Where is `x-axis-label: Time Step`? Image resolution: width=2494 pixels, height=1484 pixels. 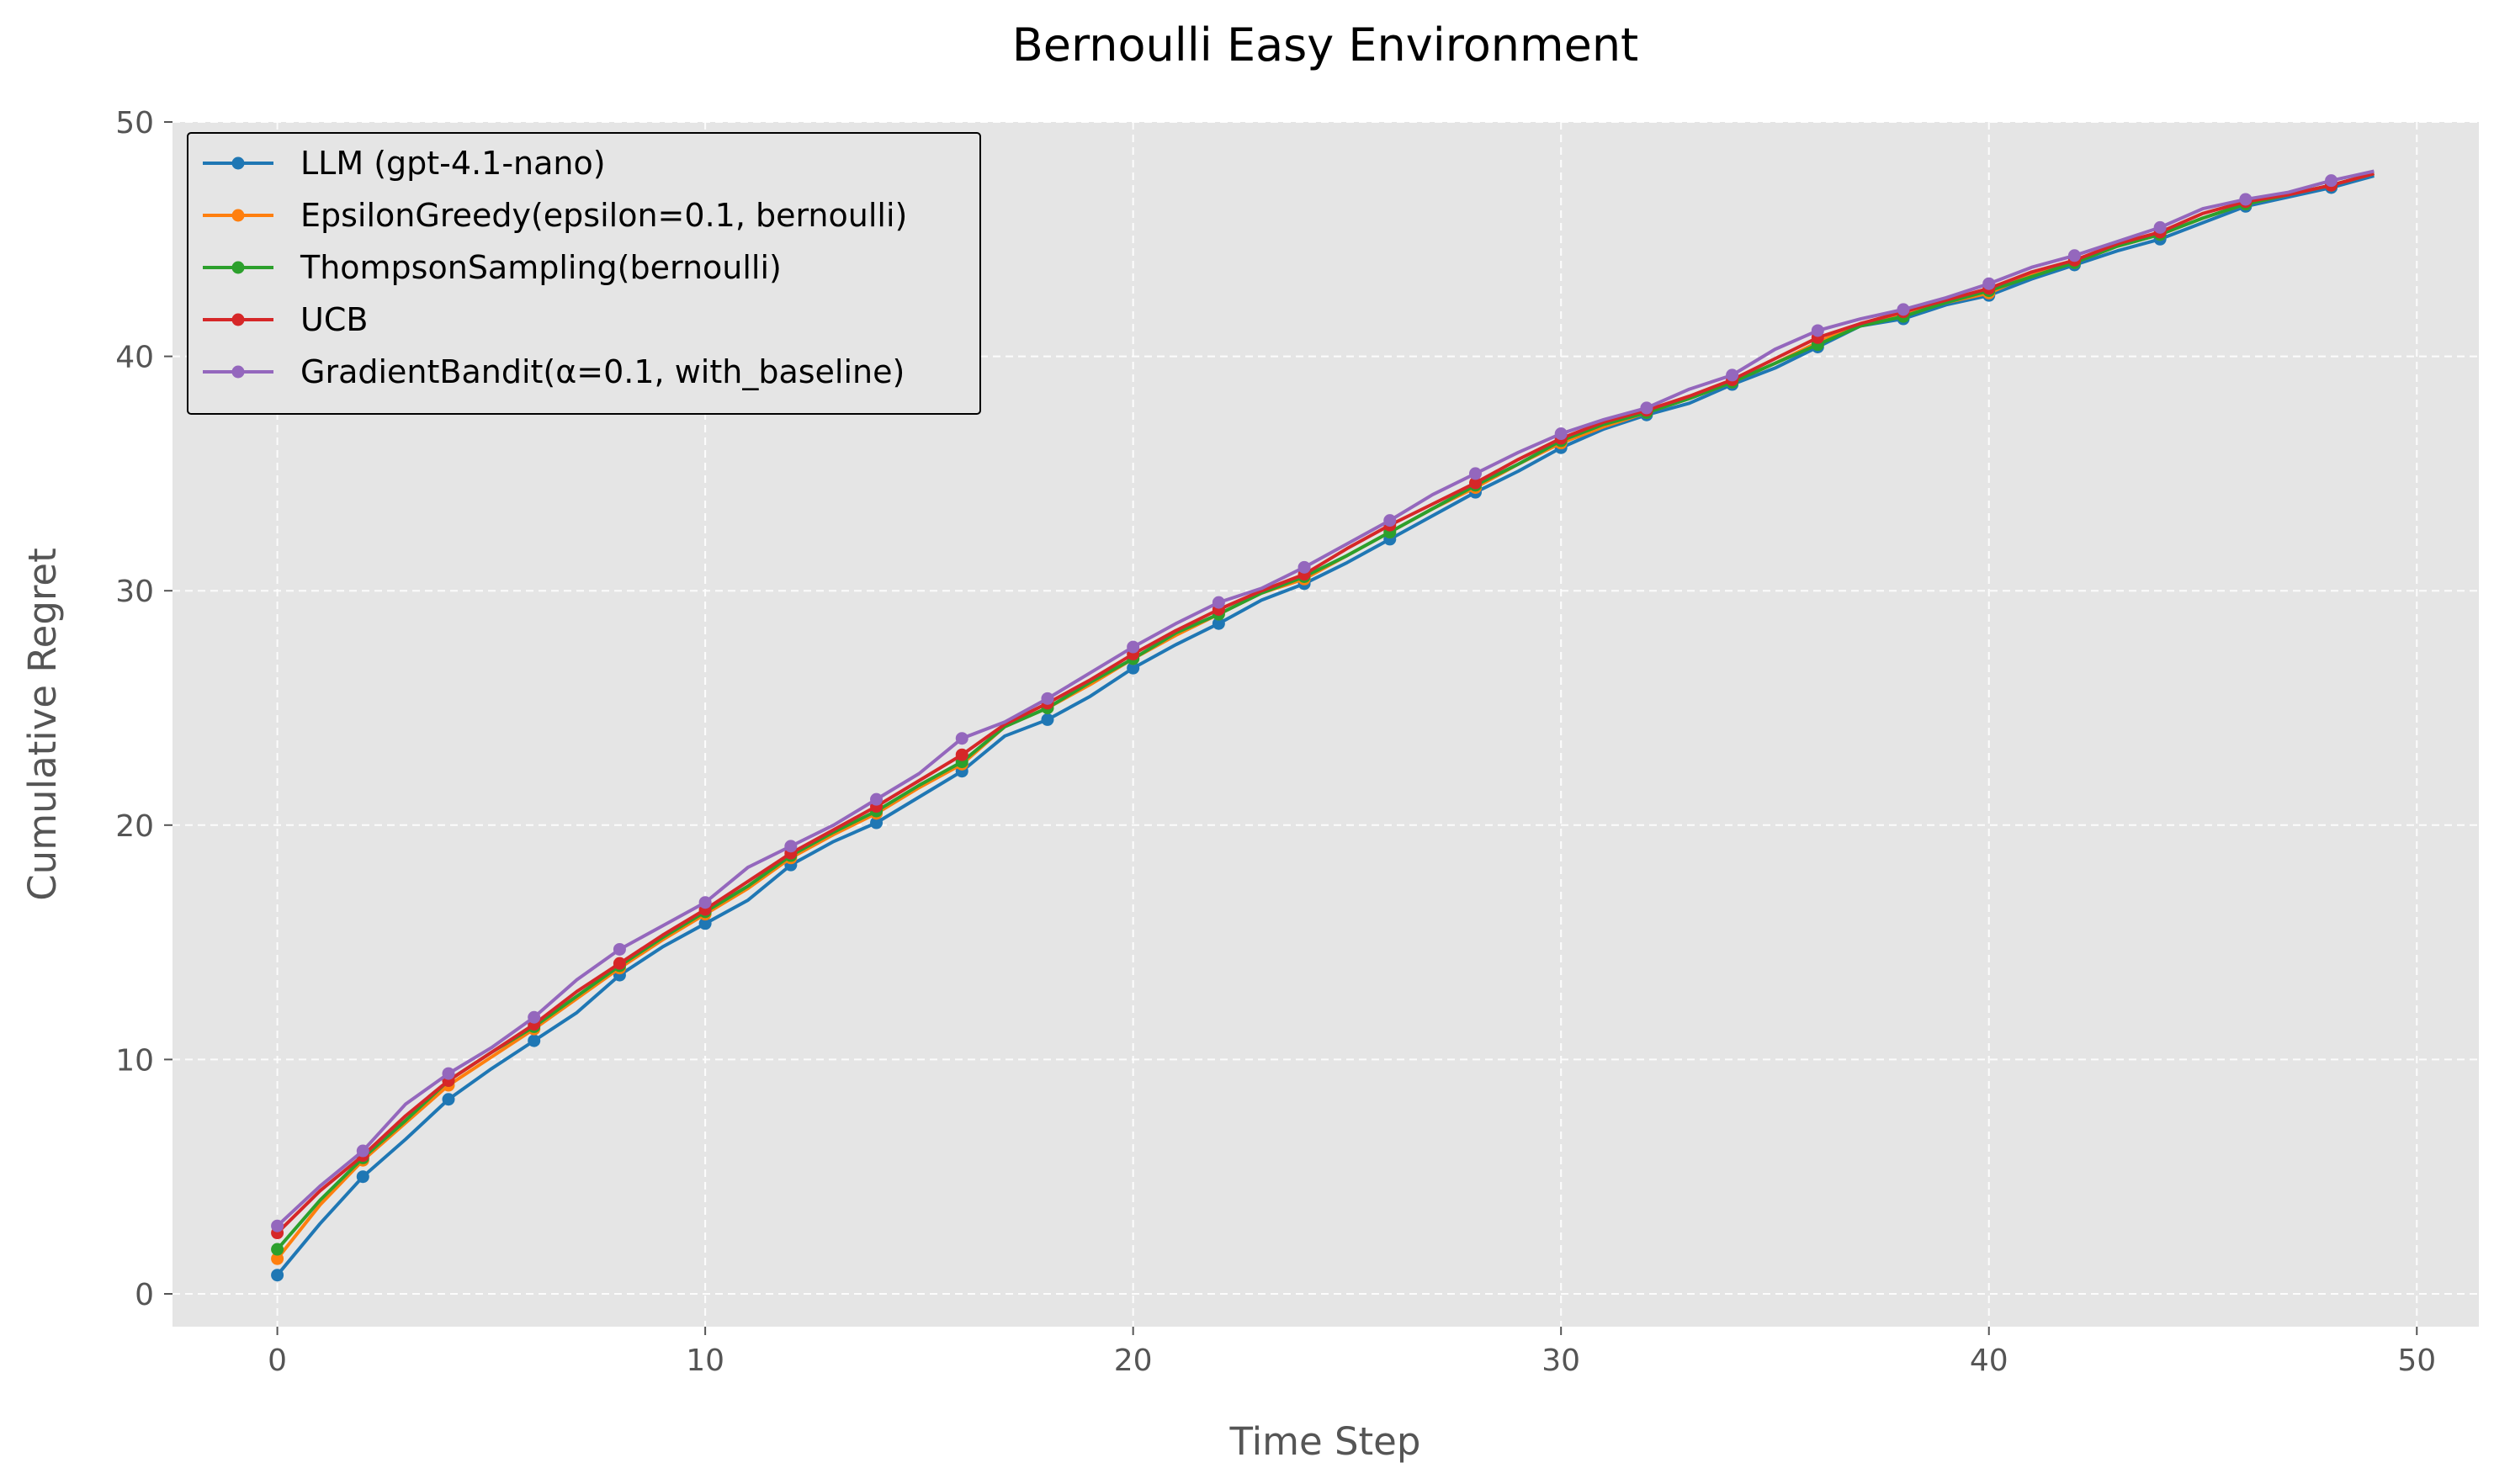
x-axis-label: Time Step is located at coordinates (1325, 1441).